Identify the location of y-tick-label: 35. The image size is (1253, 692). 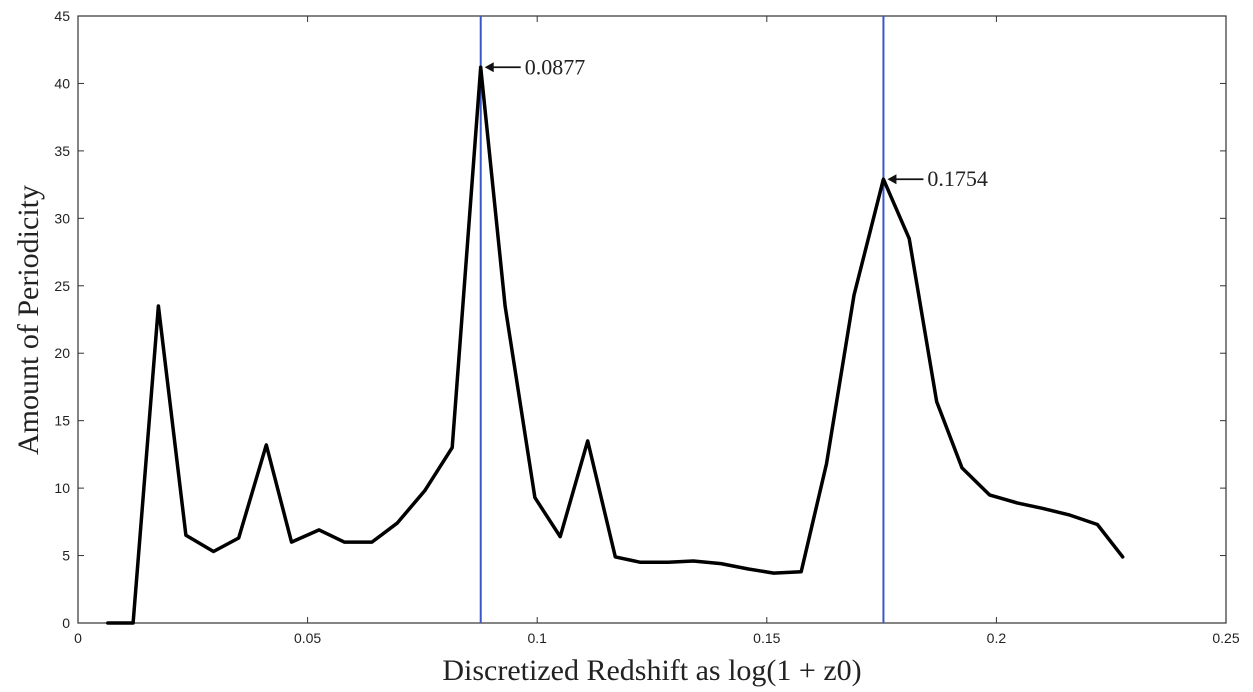
(62, 151).